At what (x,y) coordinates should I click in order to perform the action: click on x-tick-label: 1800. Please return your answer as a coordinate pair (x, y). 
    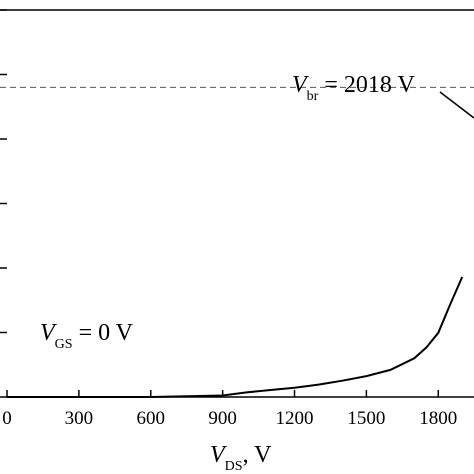
    Looking at the image, I should click on (438, 418).